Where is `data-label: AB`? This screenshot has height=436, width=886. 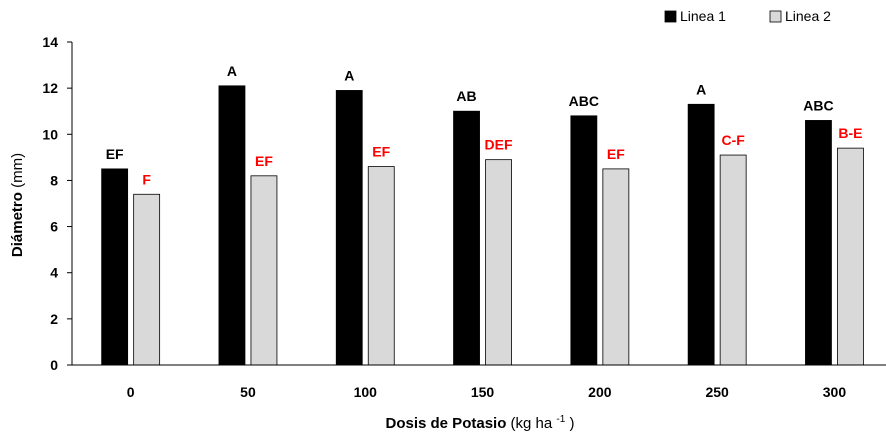
data-label: AB is located at coordinates (466, 96).